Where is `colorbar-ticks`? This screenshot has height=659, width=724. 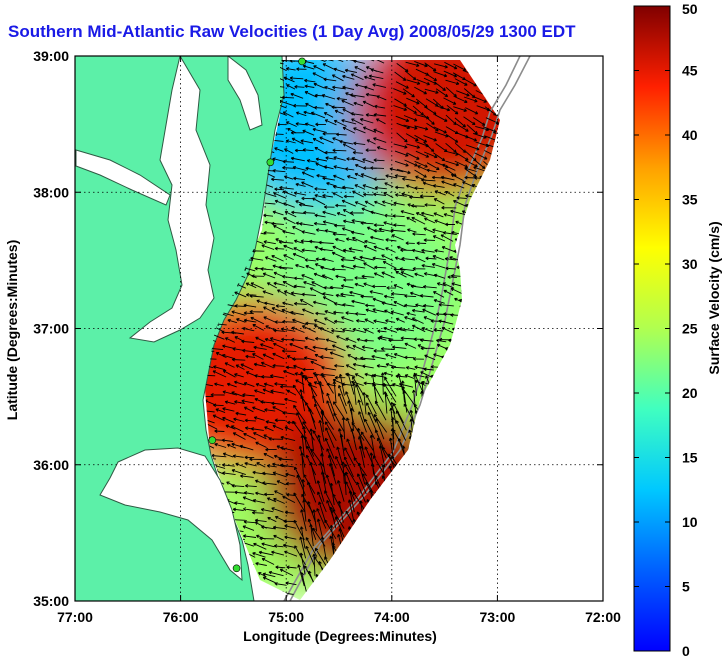 colorbar-ticks is located at coordinates (652, 328).